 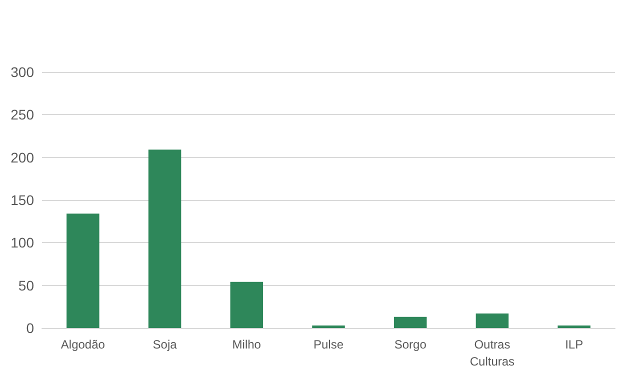 I want to click on x-tick-label: ILP, so click(x=574, y=345).